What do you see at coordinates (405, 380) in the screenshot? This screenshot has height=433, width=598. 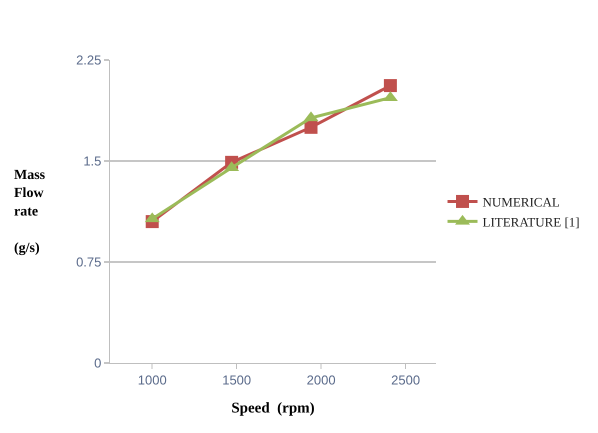 I see `x-tick-label: 2500` at bounding box center [405, 380].